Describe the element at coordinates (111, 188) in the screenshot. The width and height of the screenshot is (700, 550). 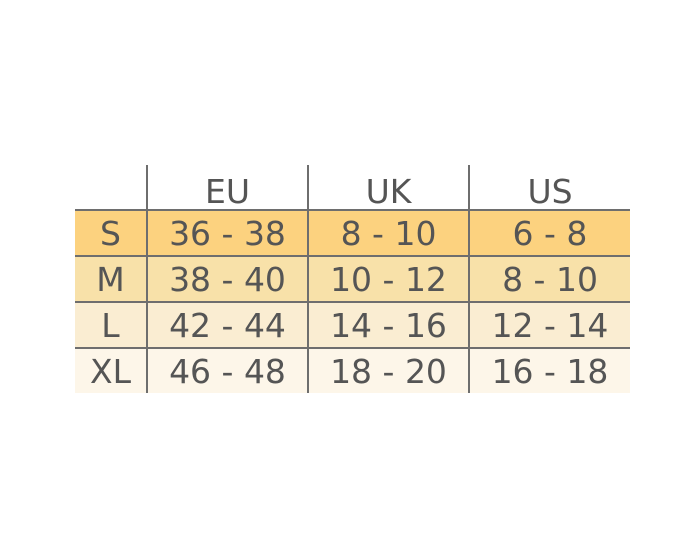
I see `header-size` at that location.